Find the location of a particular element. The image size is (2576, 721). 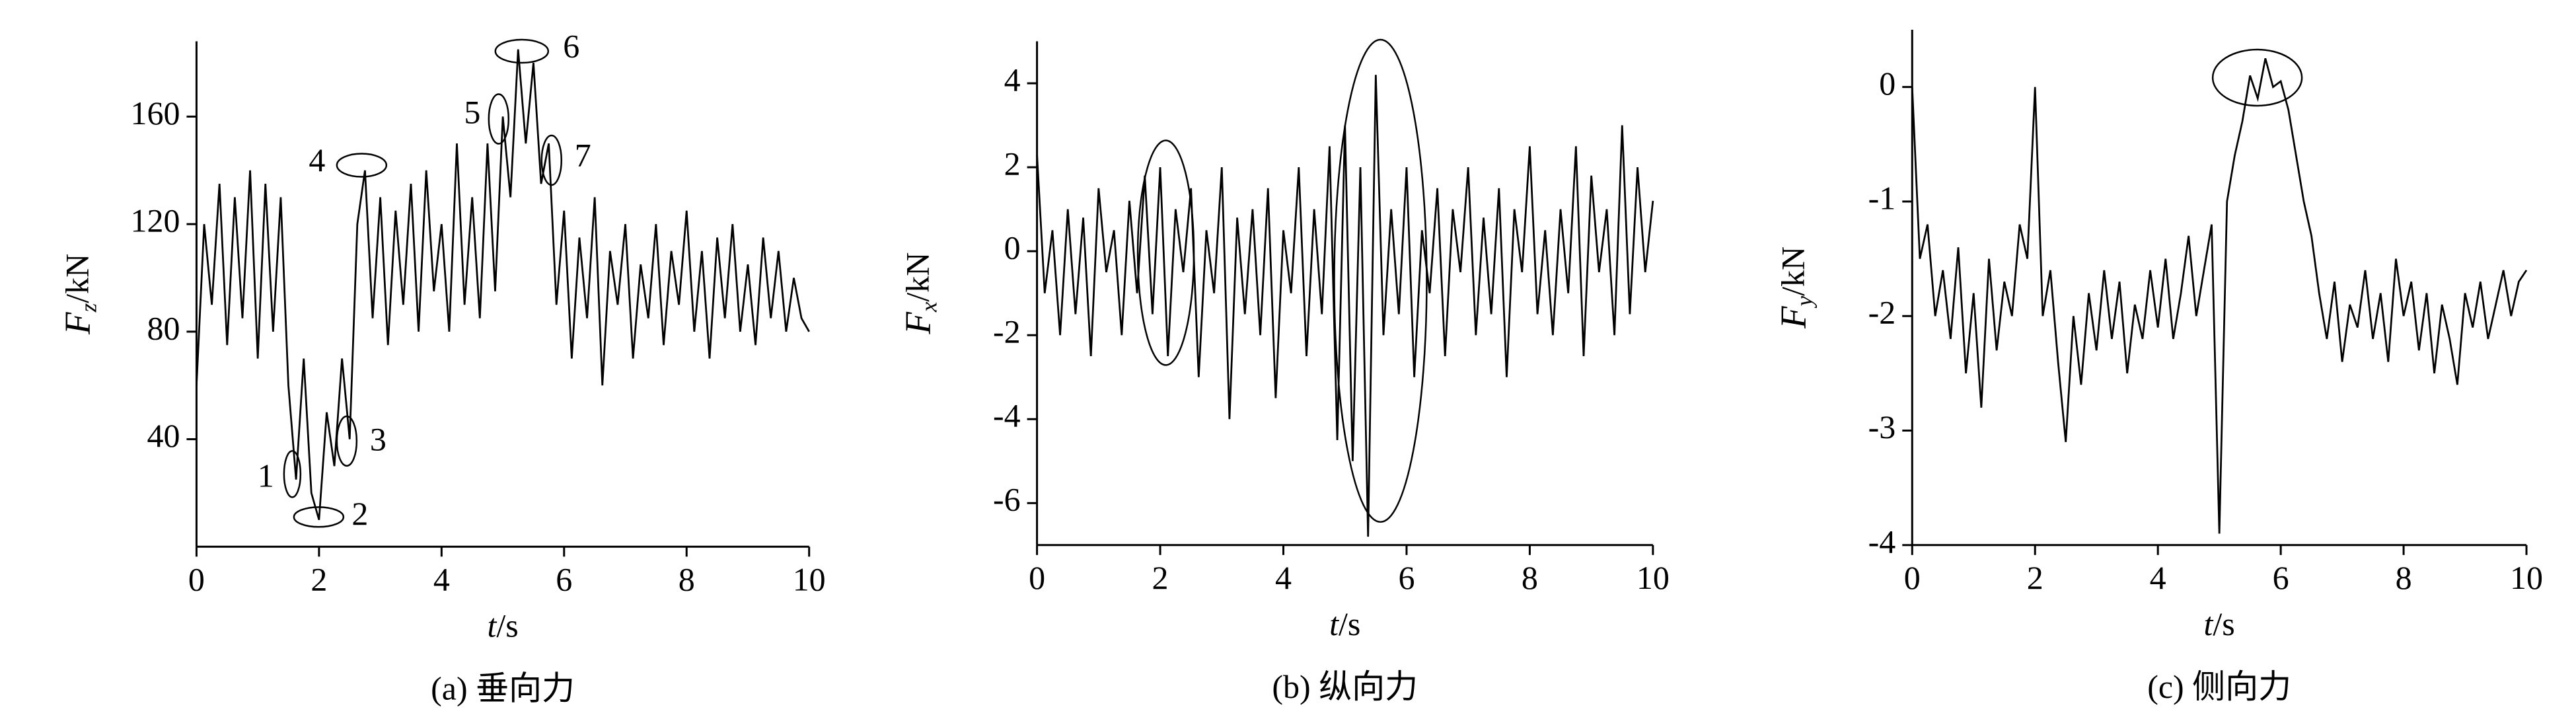

y-tick-label: -3 is located at coordinates (1882, 426).